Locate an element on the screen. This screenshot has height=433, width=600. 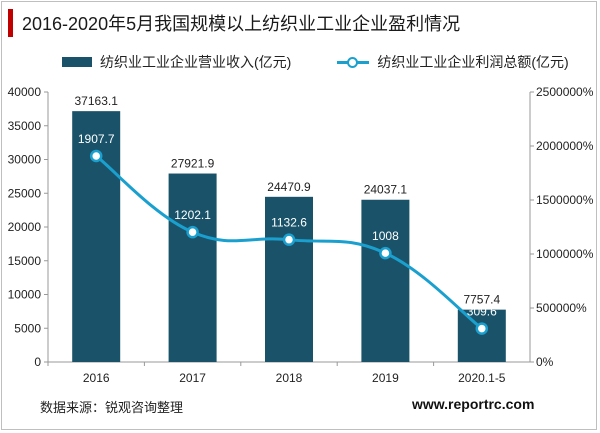
title-accent-bar is located at coordinates (10, 23).